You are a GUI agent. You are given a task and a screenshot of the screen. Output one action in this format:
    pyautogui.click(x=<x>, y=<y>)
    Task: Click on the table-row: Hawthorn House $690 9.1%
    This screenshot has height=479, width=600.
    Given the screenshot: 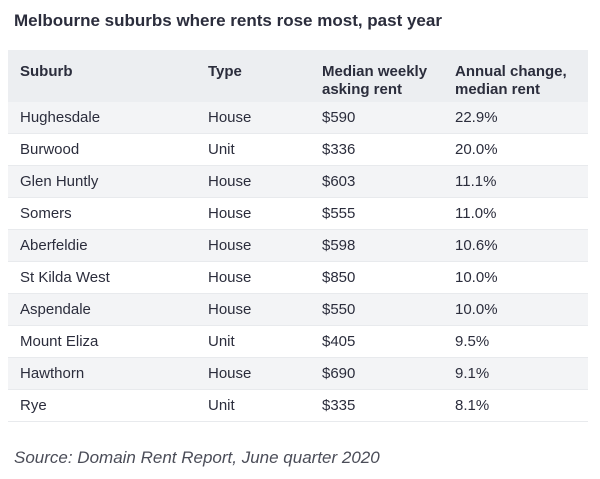 What is the action you would take?
    pyautogui.click(x=298, y=374)
    